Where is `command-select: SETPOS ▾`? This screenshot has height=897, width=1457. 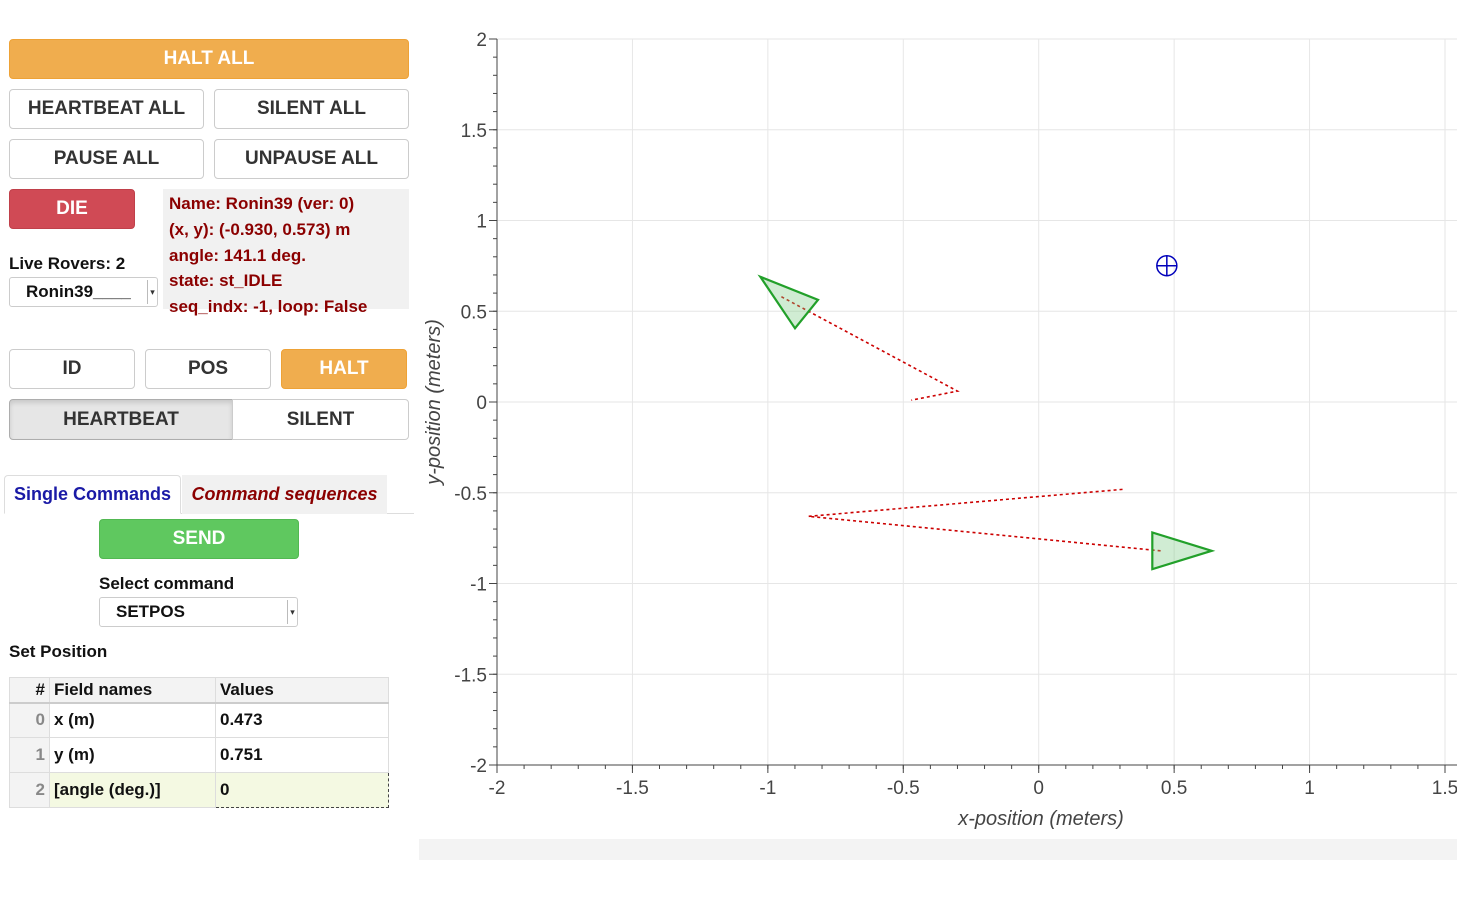
command-select: SETPOS ▾ is located at coordinates (198, 612).